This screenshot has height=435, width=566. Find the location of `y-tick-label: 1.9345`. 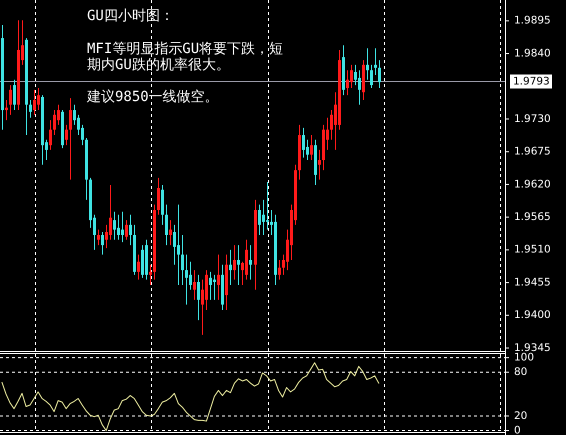

y-tick-label: 1.9345 is located at coordinates (532, 348).